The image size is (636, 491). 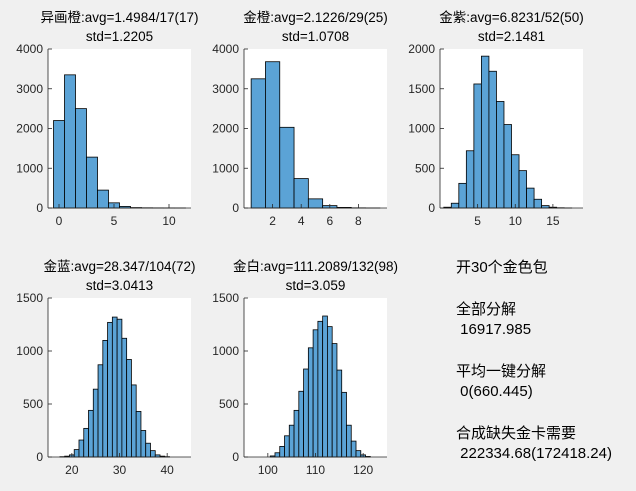 What do you see at coordinates (486, 309) in the screenshot?
I see `full-decompose-label: 全部分解` at bounding box center [486, 309].